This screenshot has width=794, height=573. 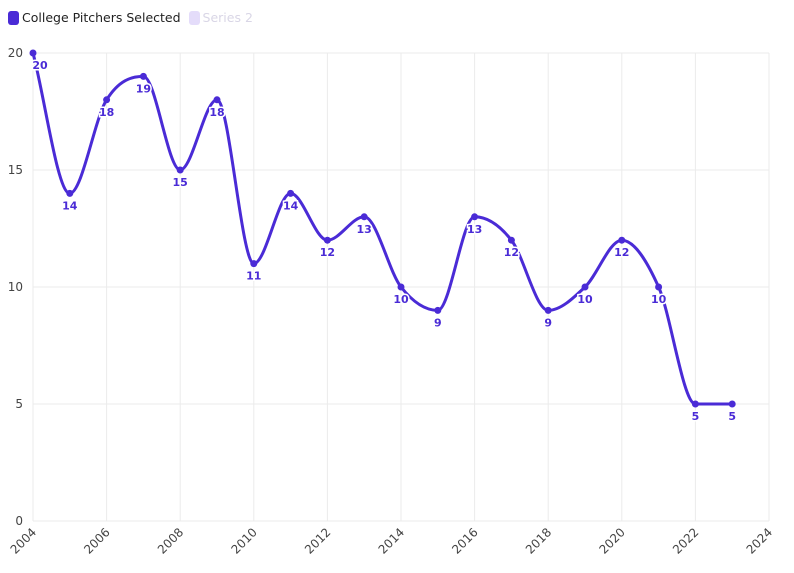 What do you see at coordinates (101, 17) in the screenshot?
I see `legend-label-series-1: College Pitchers Selected` at bounding box center [101, 17].